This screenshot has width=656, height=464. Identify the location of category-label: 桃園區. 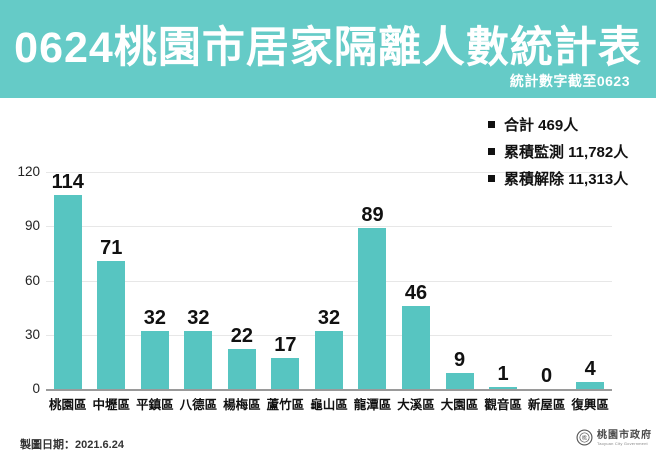
(68, 405).